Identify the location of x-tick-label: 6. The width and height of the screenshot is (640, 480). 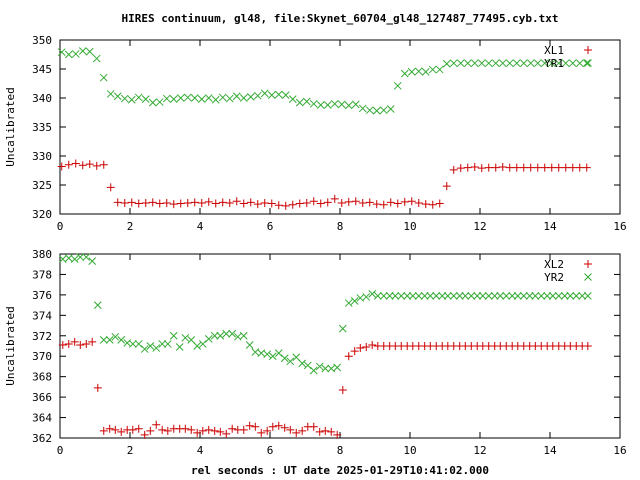
(270, 226).